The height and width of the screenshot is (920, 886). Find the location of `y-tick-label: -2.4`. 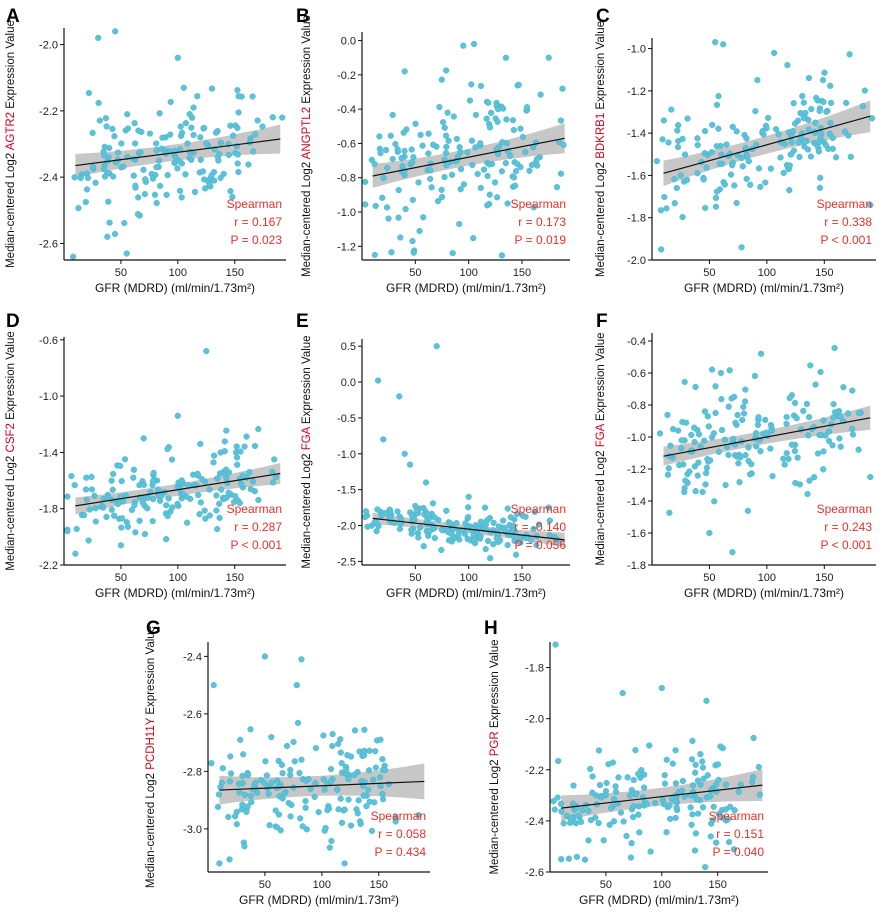

y-tick-label: -2.4 is located at coordinates (192, 657).